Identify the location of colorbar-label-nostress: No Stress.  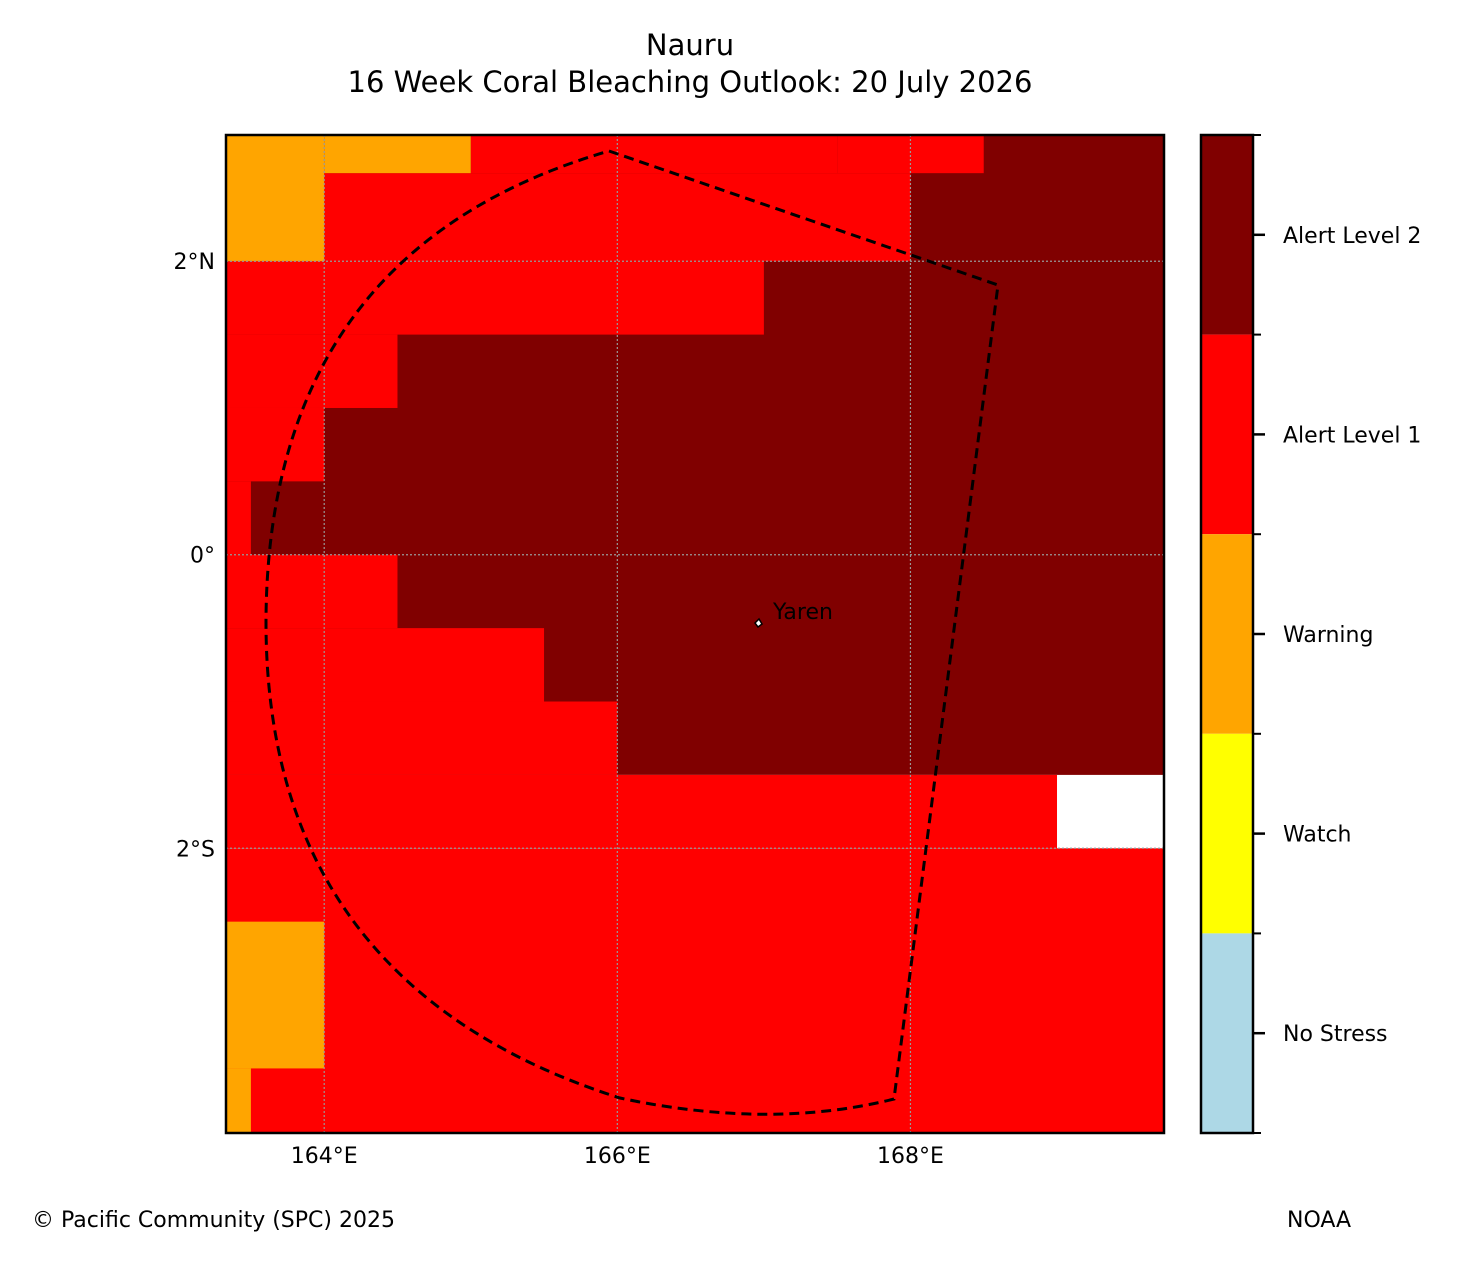
(1335, 1034).